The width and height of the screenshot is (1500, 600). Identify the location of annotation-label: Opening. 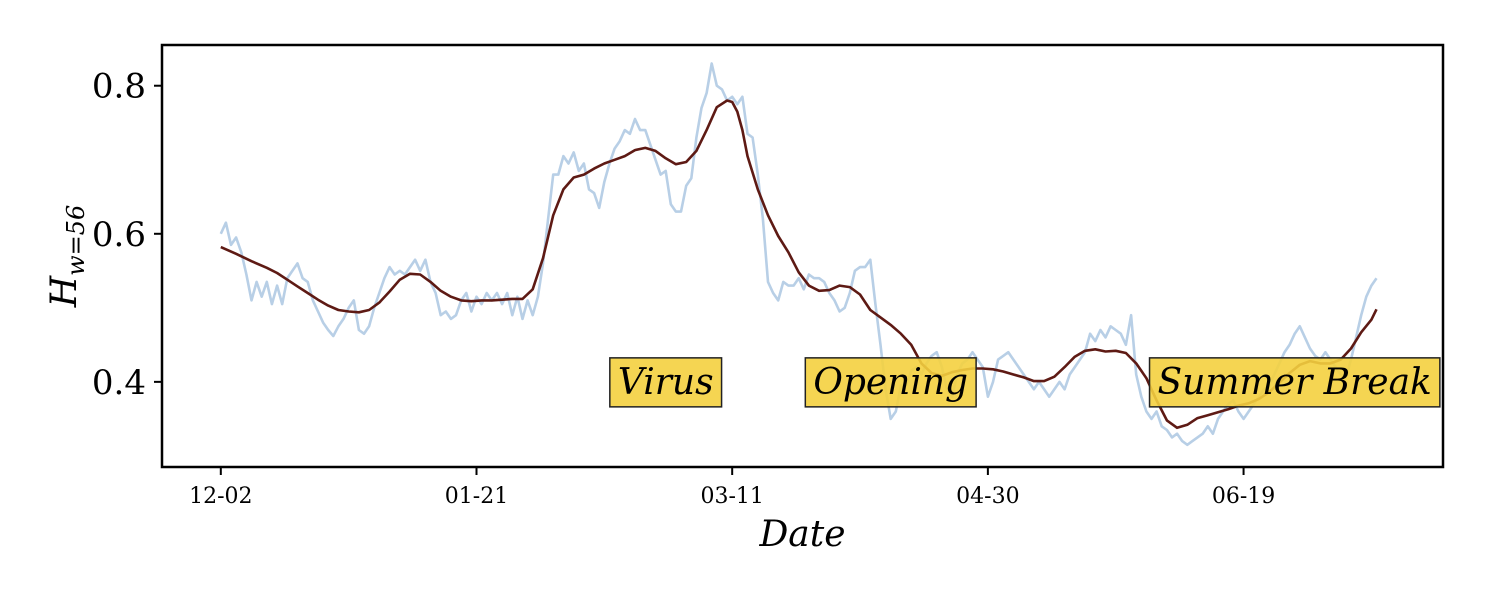
(890, 382).